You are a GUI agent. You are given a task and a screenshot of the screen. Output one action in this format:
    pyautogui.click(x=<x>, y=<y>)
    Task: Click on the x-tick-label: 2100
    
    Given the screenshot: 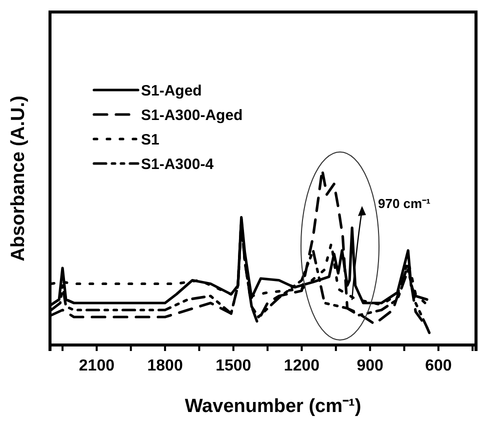 What is the action you would take?
    pyautogui.click(x=96, y=365)
    